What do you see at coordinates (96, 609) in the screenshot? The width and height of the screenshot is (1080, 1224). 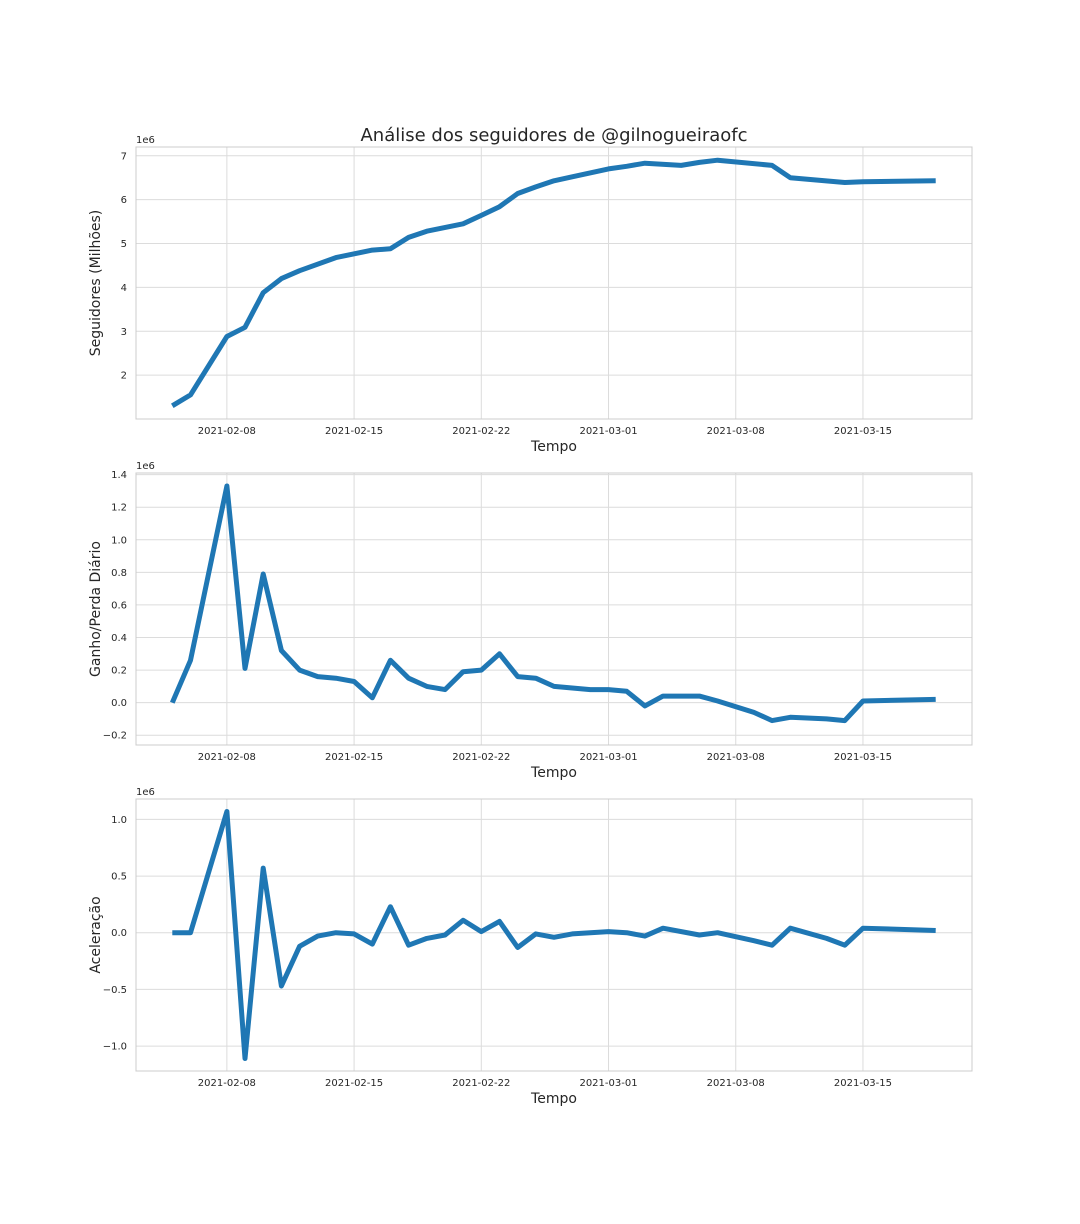 I see `y-axis-label: Ganho/Perda Diário` at bounding box center [96, 609].